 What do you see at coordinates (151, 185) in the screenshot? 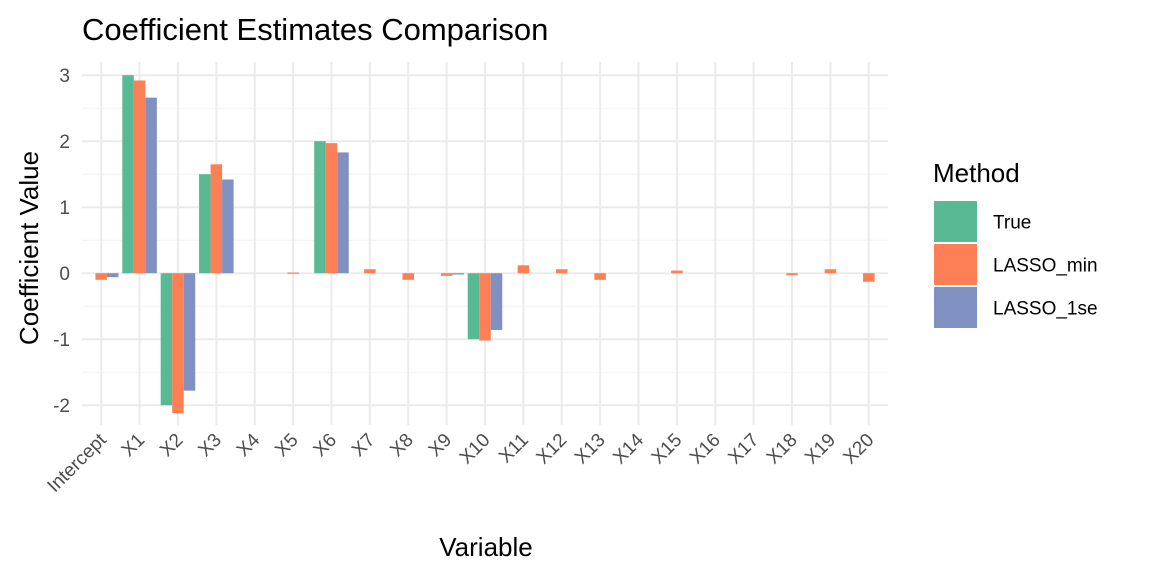
I see `bar-lasso-1se-x1` at bounding box center [151, 185].